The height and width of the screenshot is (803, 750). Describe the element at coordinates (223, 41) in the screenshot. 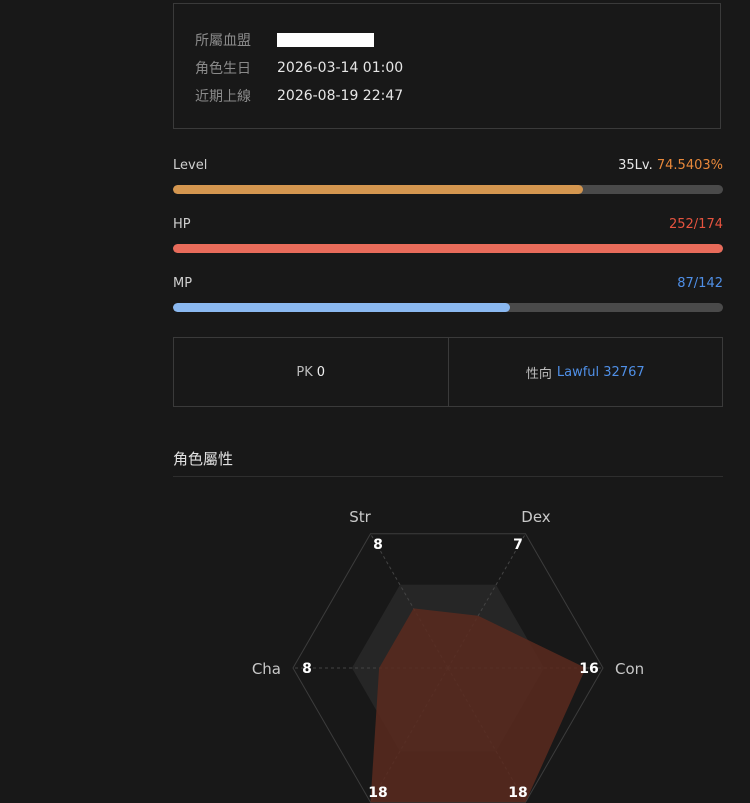

I see `clan-label: 所屬血盟` at that location.